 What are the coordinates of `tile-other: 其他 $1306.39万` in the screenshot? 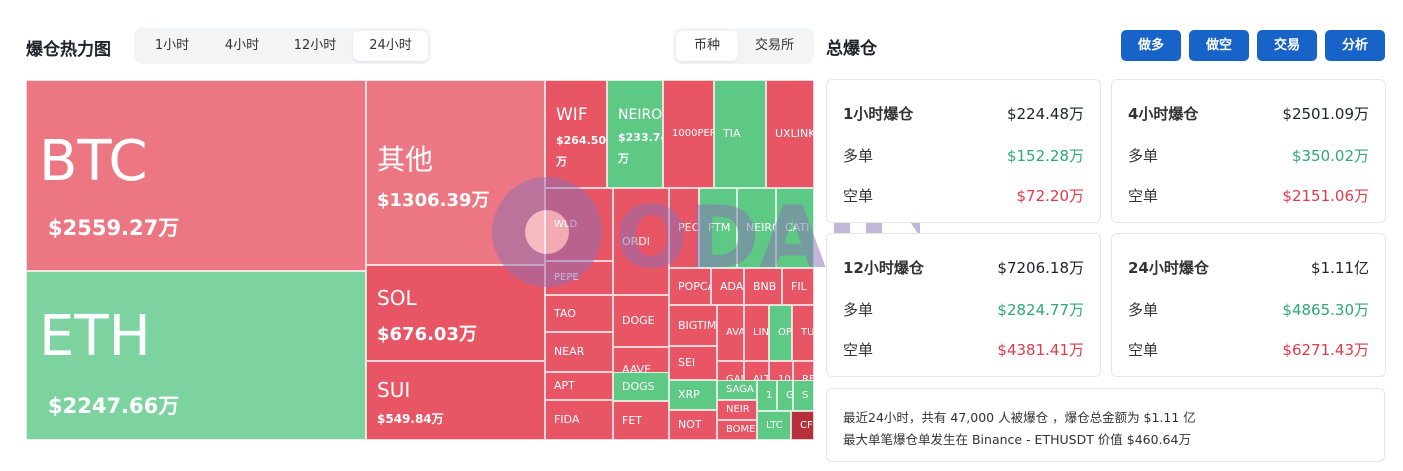 It's located at (455, 172).